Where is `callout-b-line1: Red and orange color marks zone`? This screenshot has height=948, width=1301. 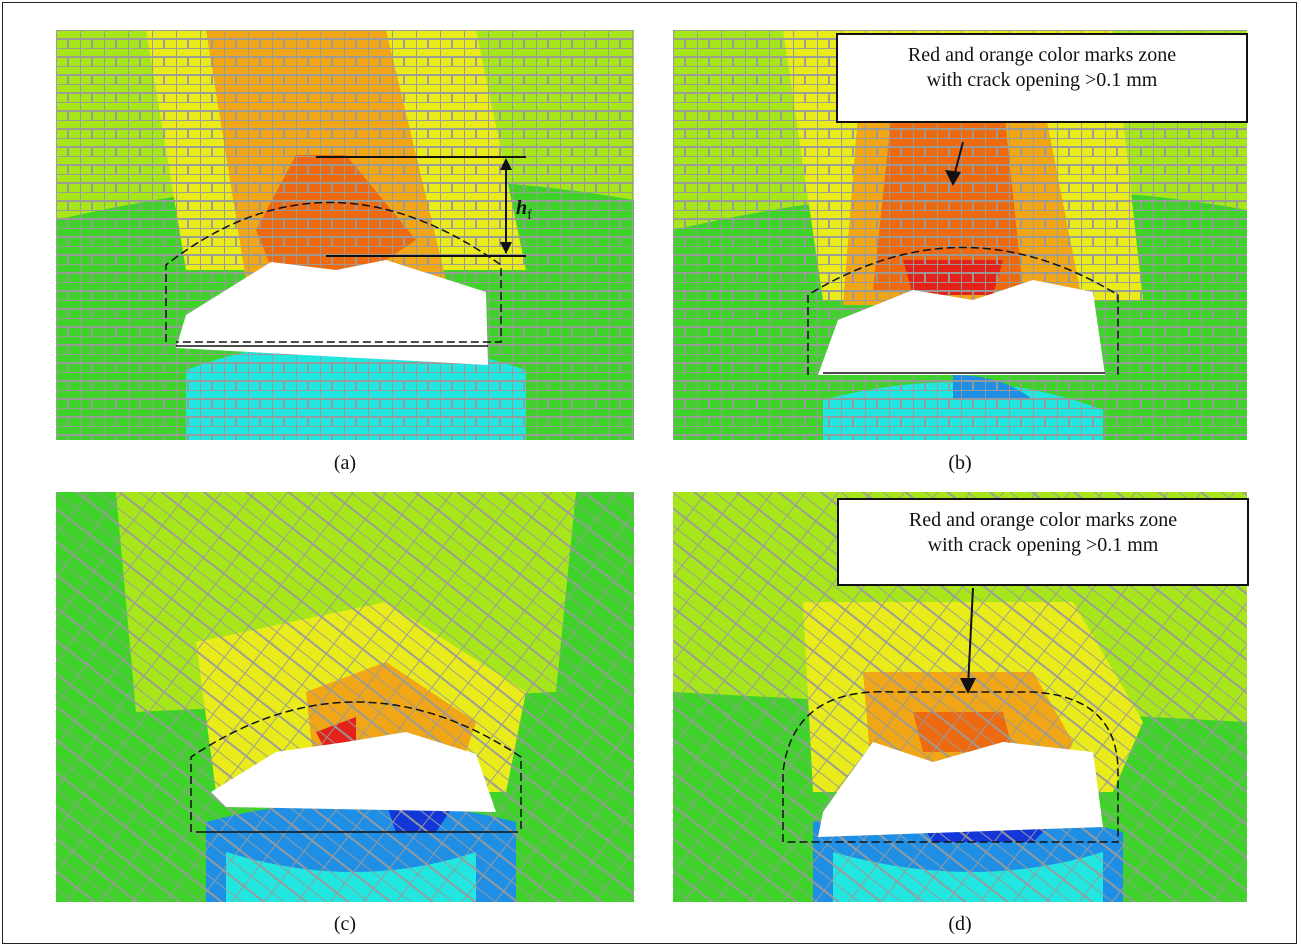
callout-b-line1: Red and orange color marks zone is located at coordinates (1042, 55).